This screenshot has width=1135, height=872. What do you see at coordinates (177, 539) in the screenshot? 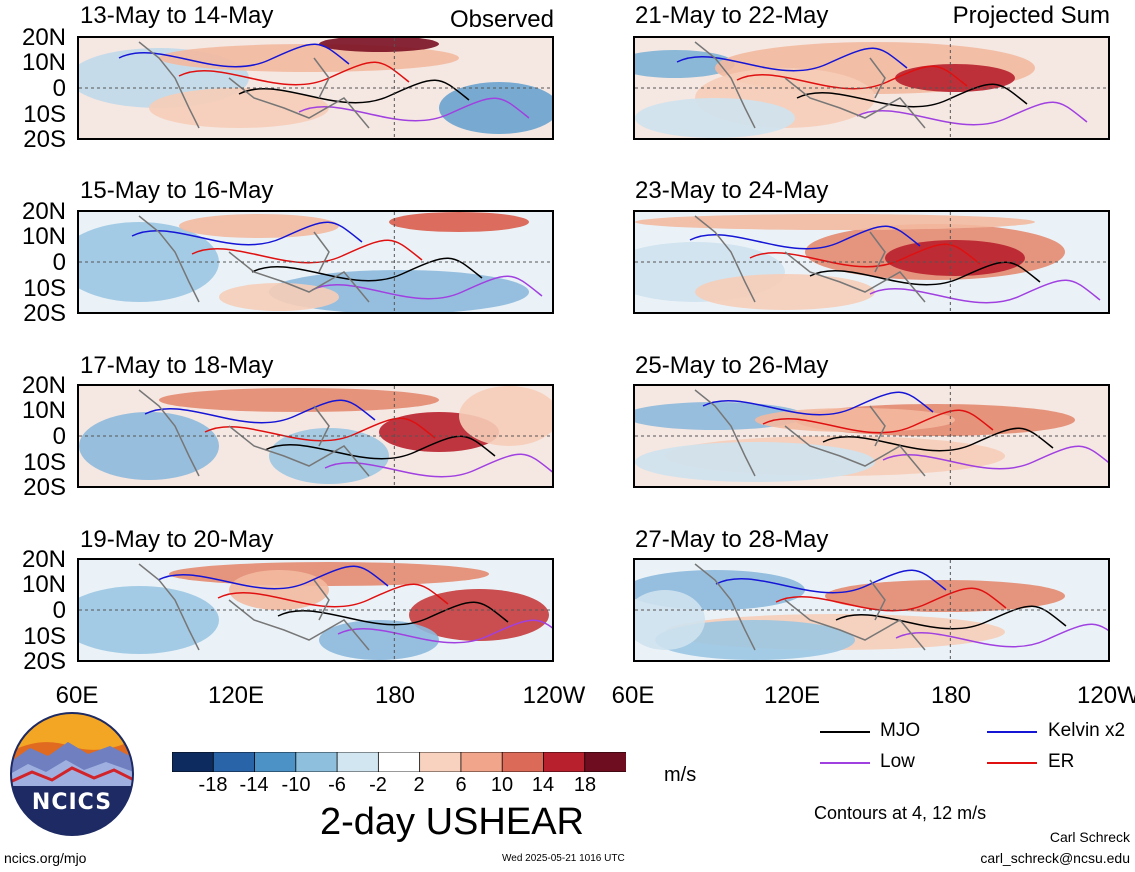
I see `panel-title-left-4: 19-May to 20-May` at bounding box center [177, 539].